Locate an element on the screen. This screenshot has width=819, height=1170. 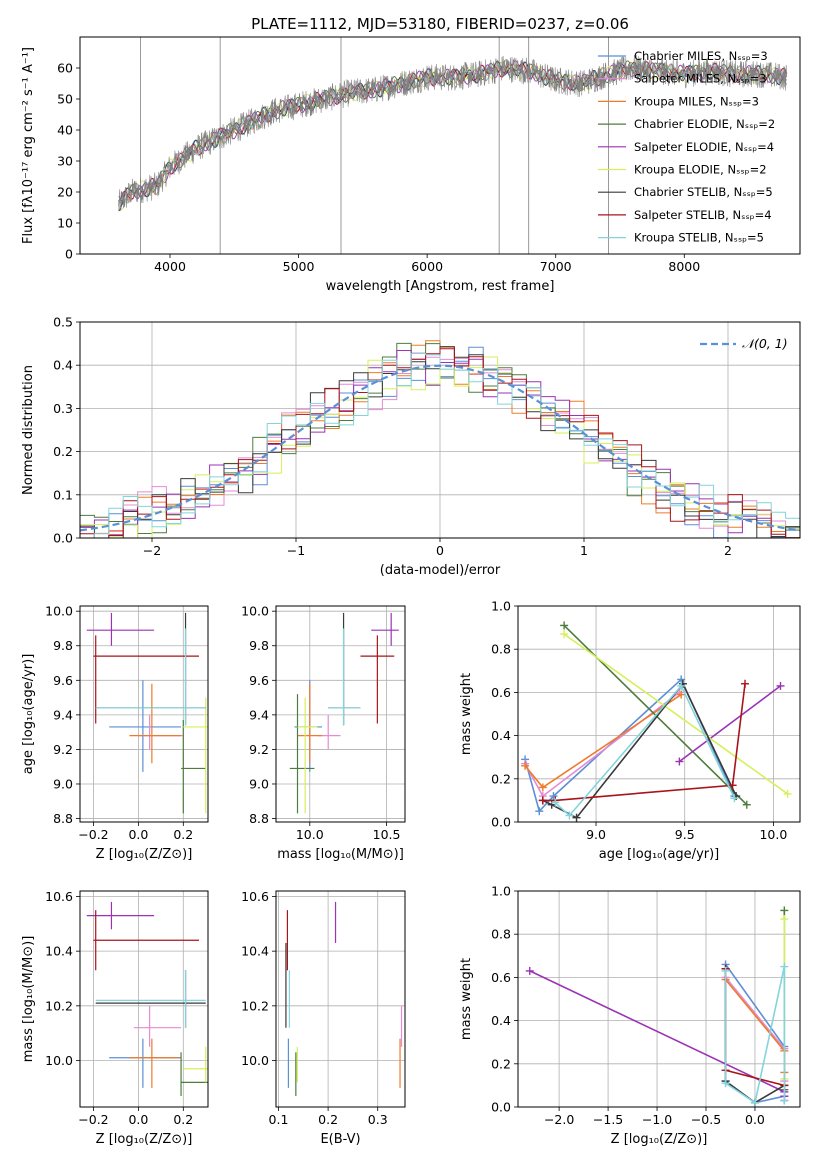
y-axis-label: mass [log₁₀(M/M⊙)] is located at coordinates (28, 999).